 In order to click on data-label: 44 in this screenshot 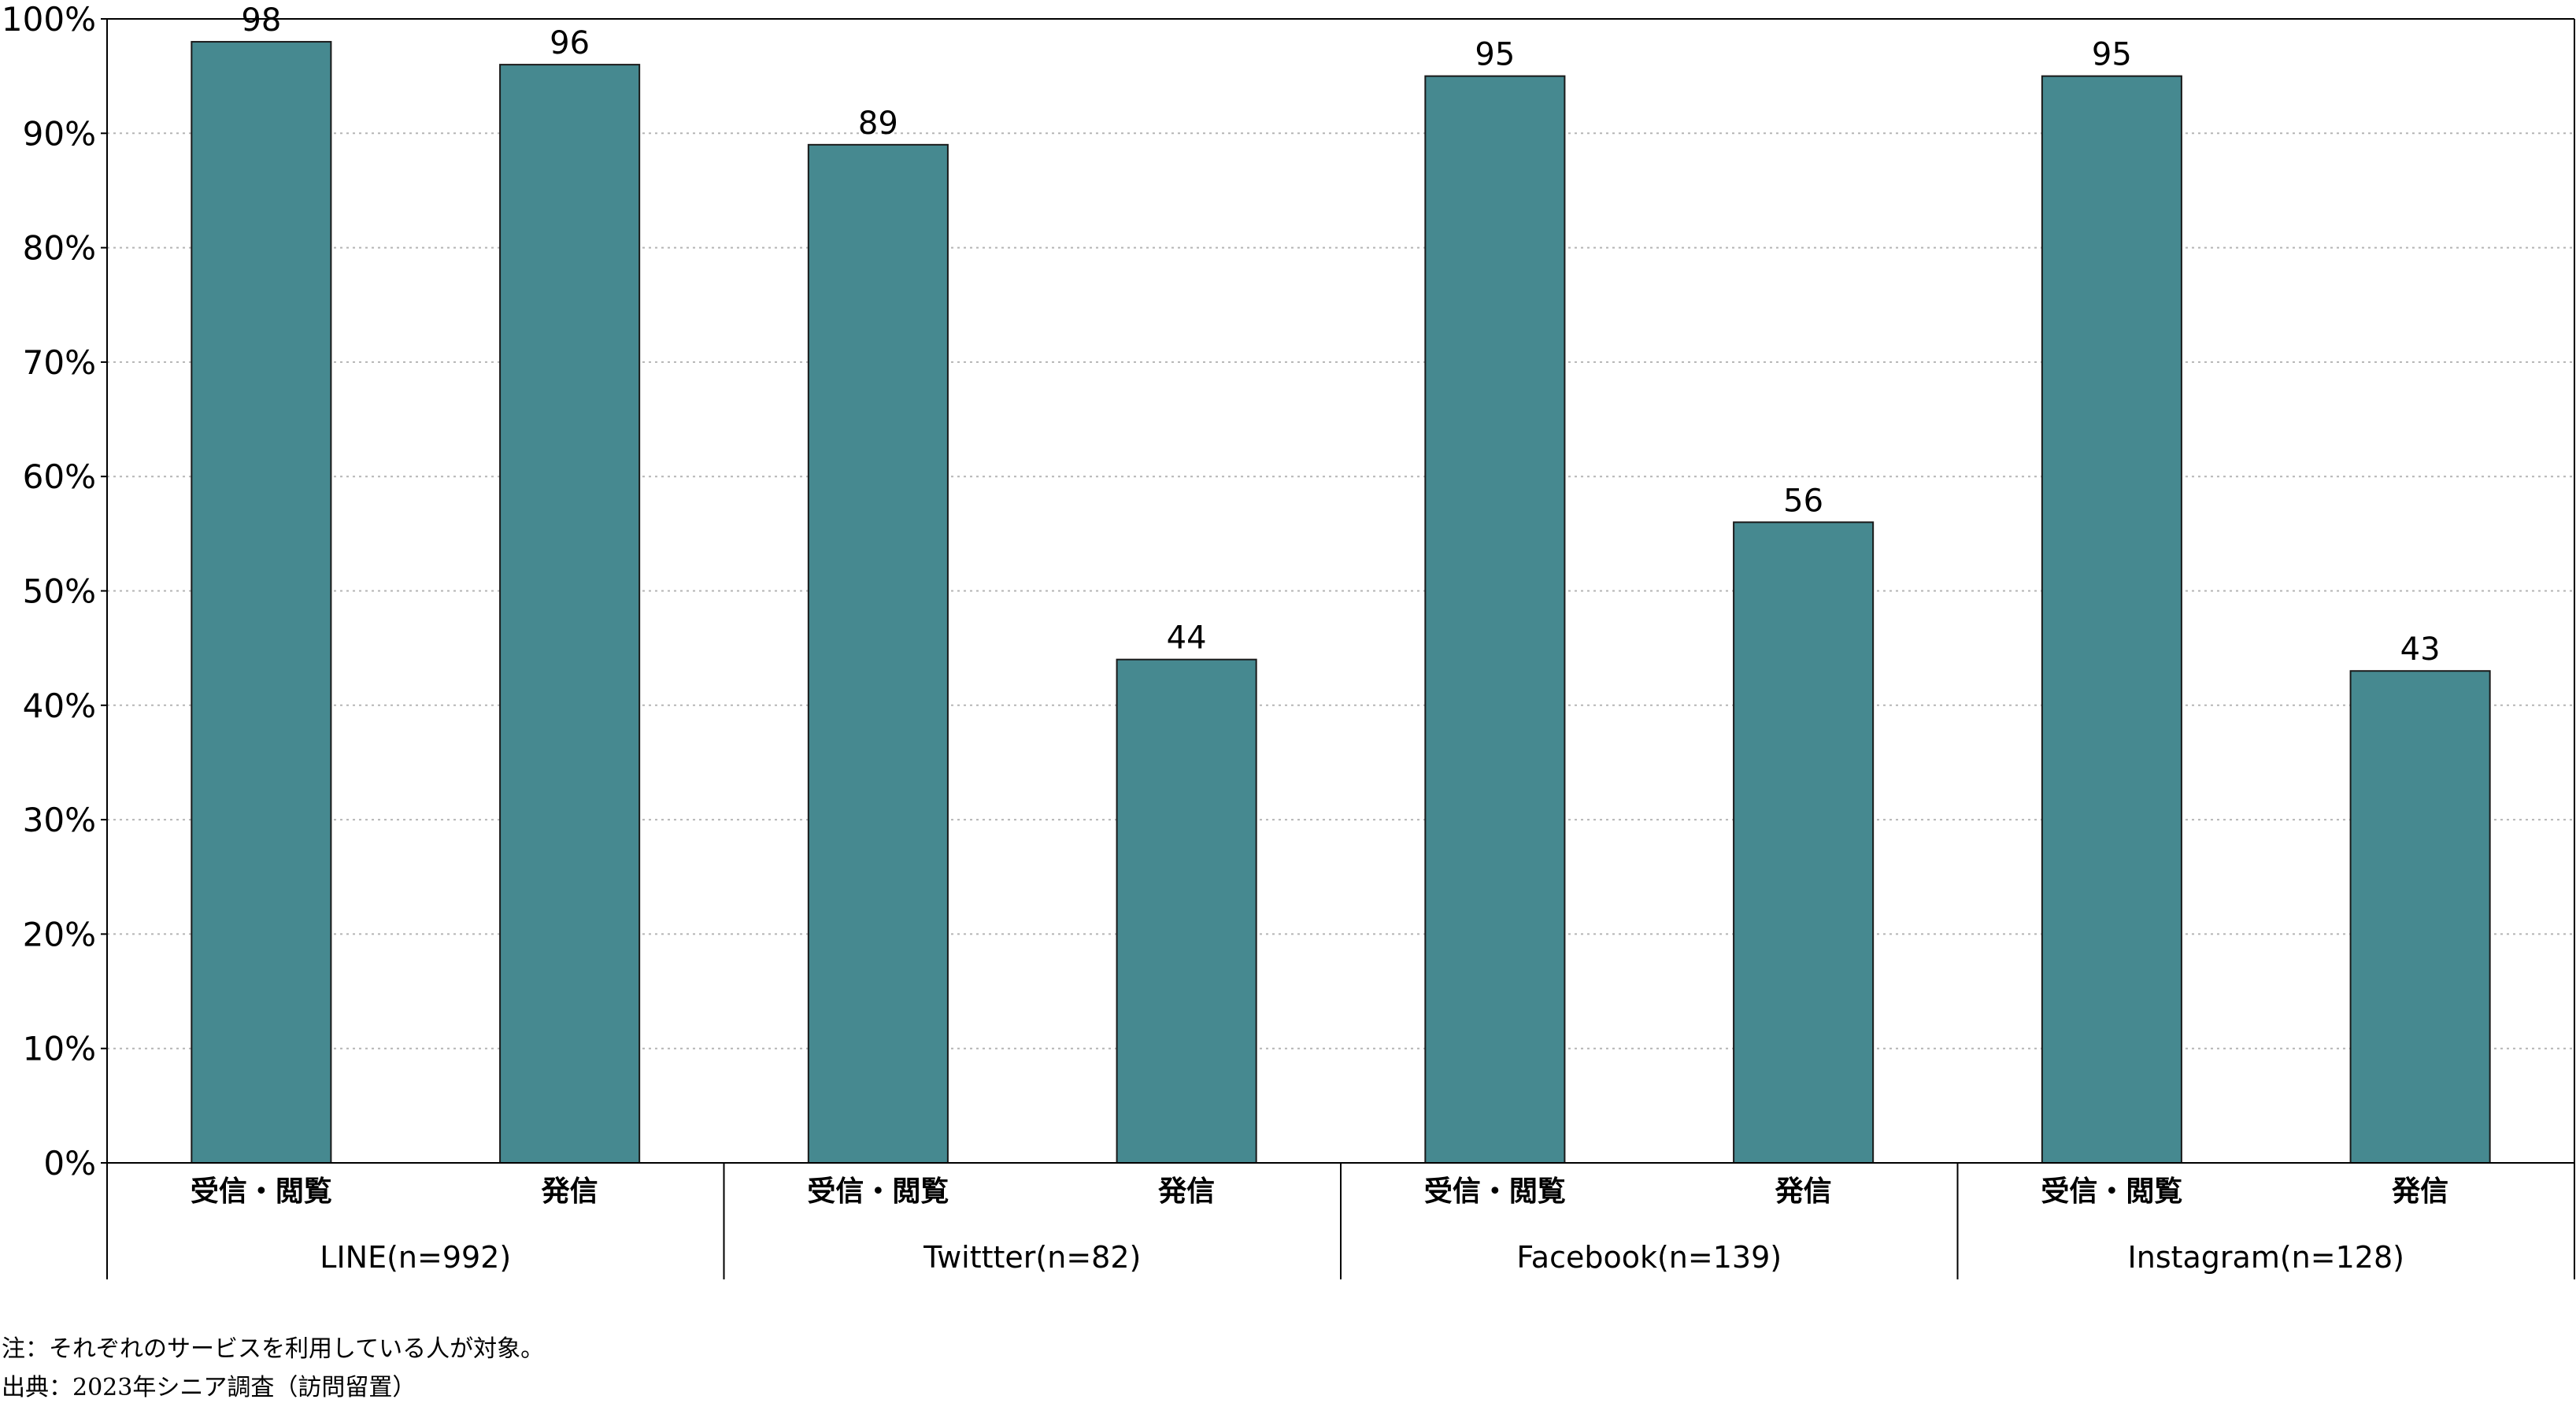, I will do `click(1187, 638)`.